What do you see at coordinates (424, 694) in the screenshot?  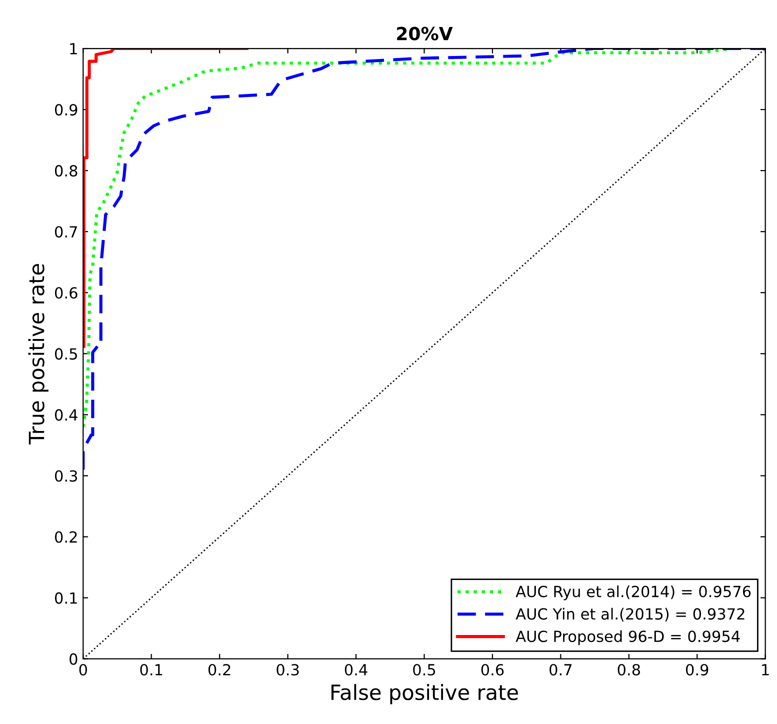 I see `x-axis-title: False positive rate` at bounding box center [424, 694].